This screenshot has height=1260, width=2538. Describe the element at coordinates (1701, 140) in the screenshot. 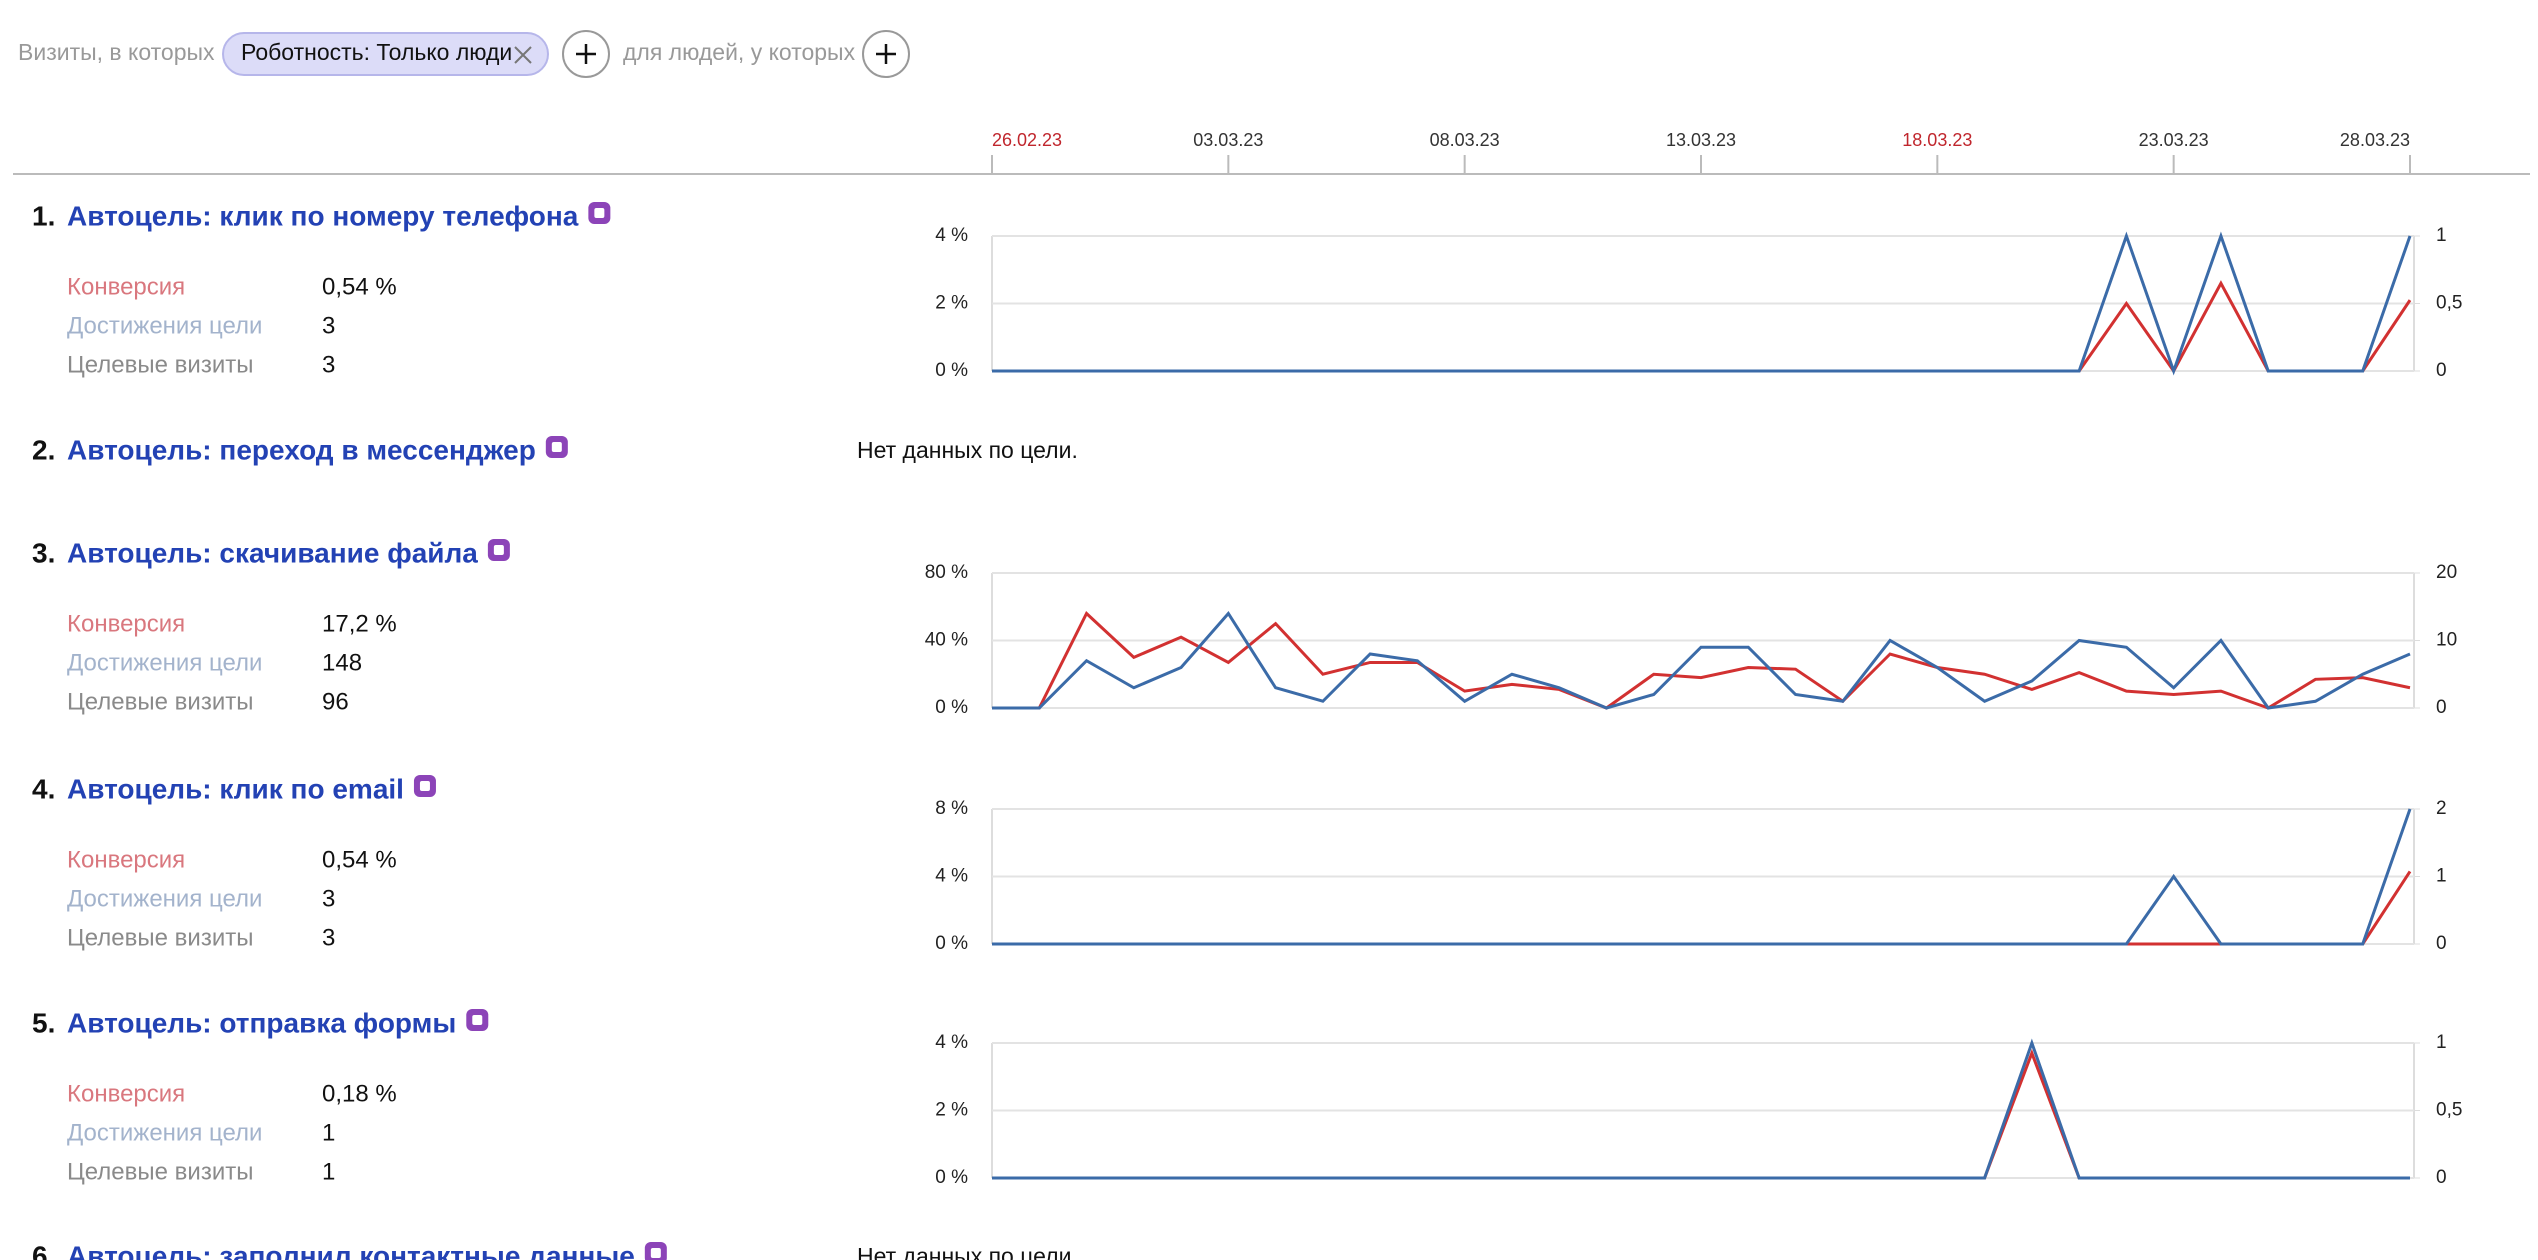

I see `x-tick-label: 13.03.23` at that location.